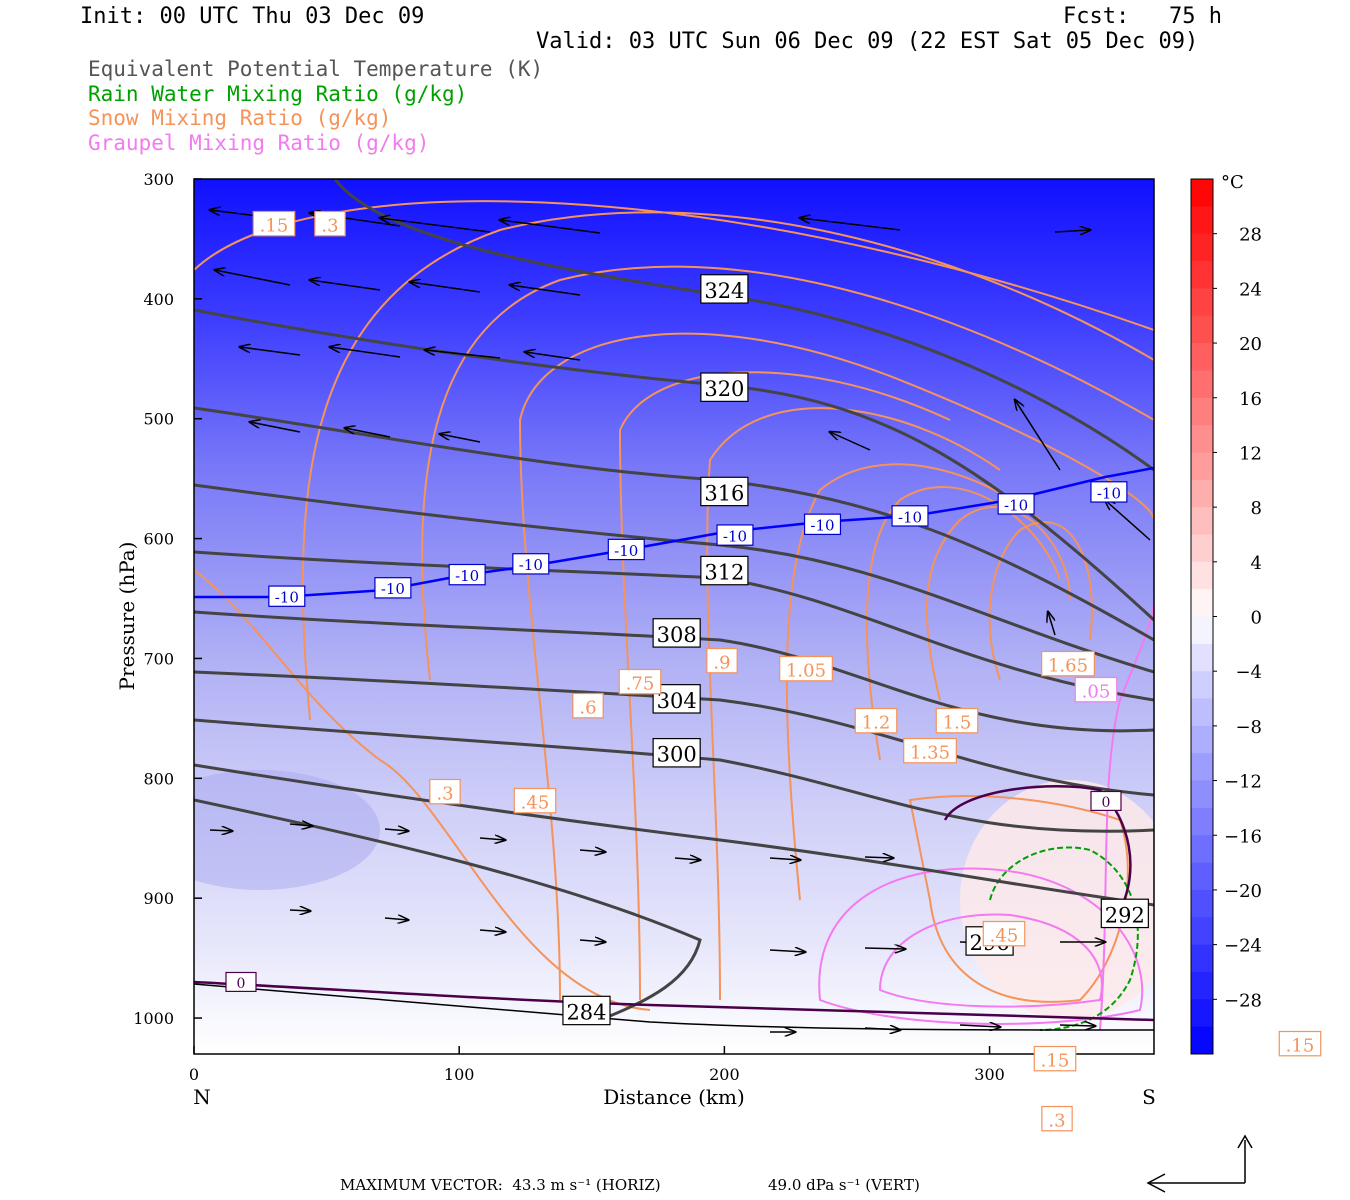  I want to click on graupel-contour-column, so click(1126, 815).